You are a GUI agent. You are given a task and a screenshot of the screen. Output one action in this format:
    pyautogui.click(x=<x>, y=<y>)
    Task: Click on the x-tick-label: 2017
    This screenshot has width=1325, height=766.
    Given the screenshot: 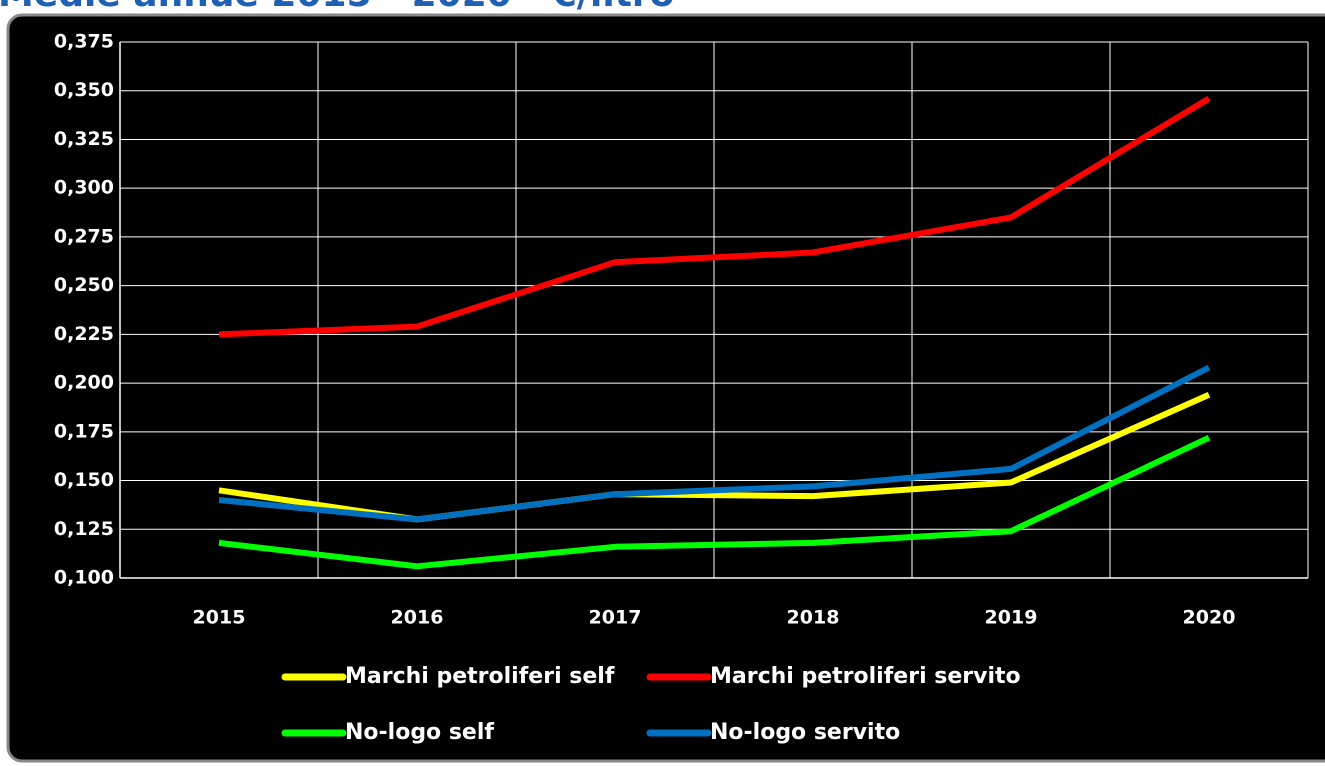 What is the action you would take?
    pyautogui.click(x=615, y=618)
    